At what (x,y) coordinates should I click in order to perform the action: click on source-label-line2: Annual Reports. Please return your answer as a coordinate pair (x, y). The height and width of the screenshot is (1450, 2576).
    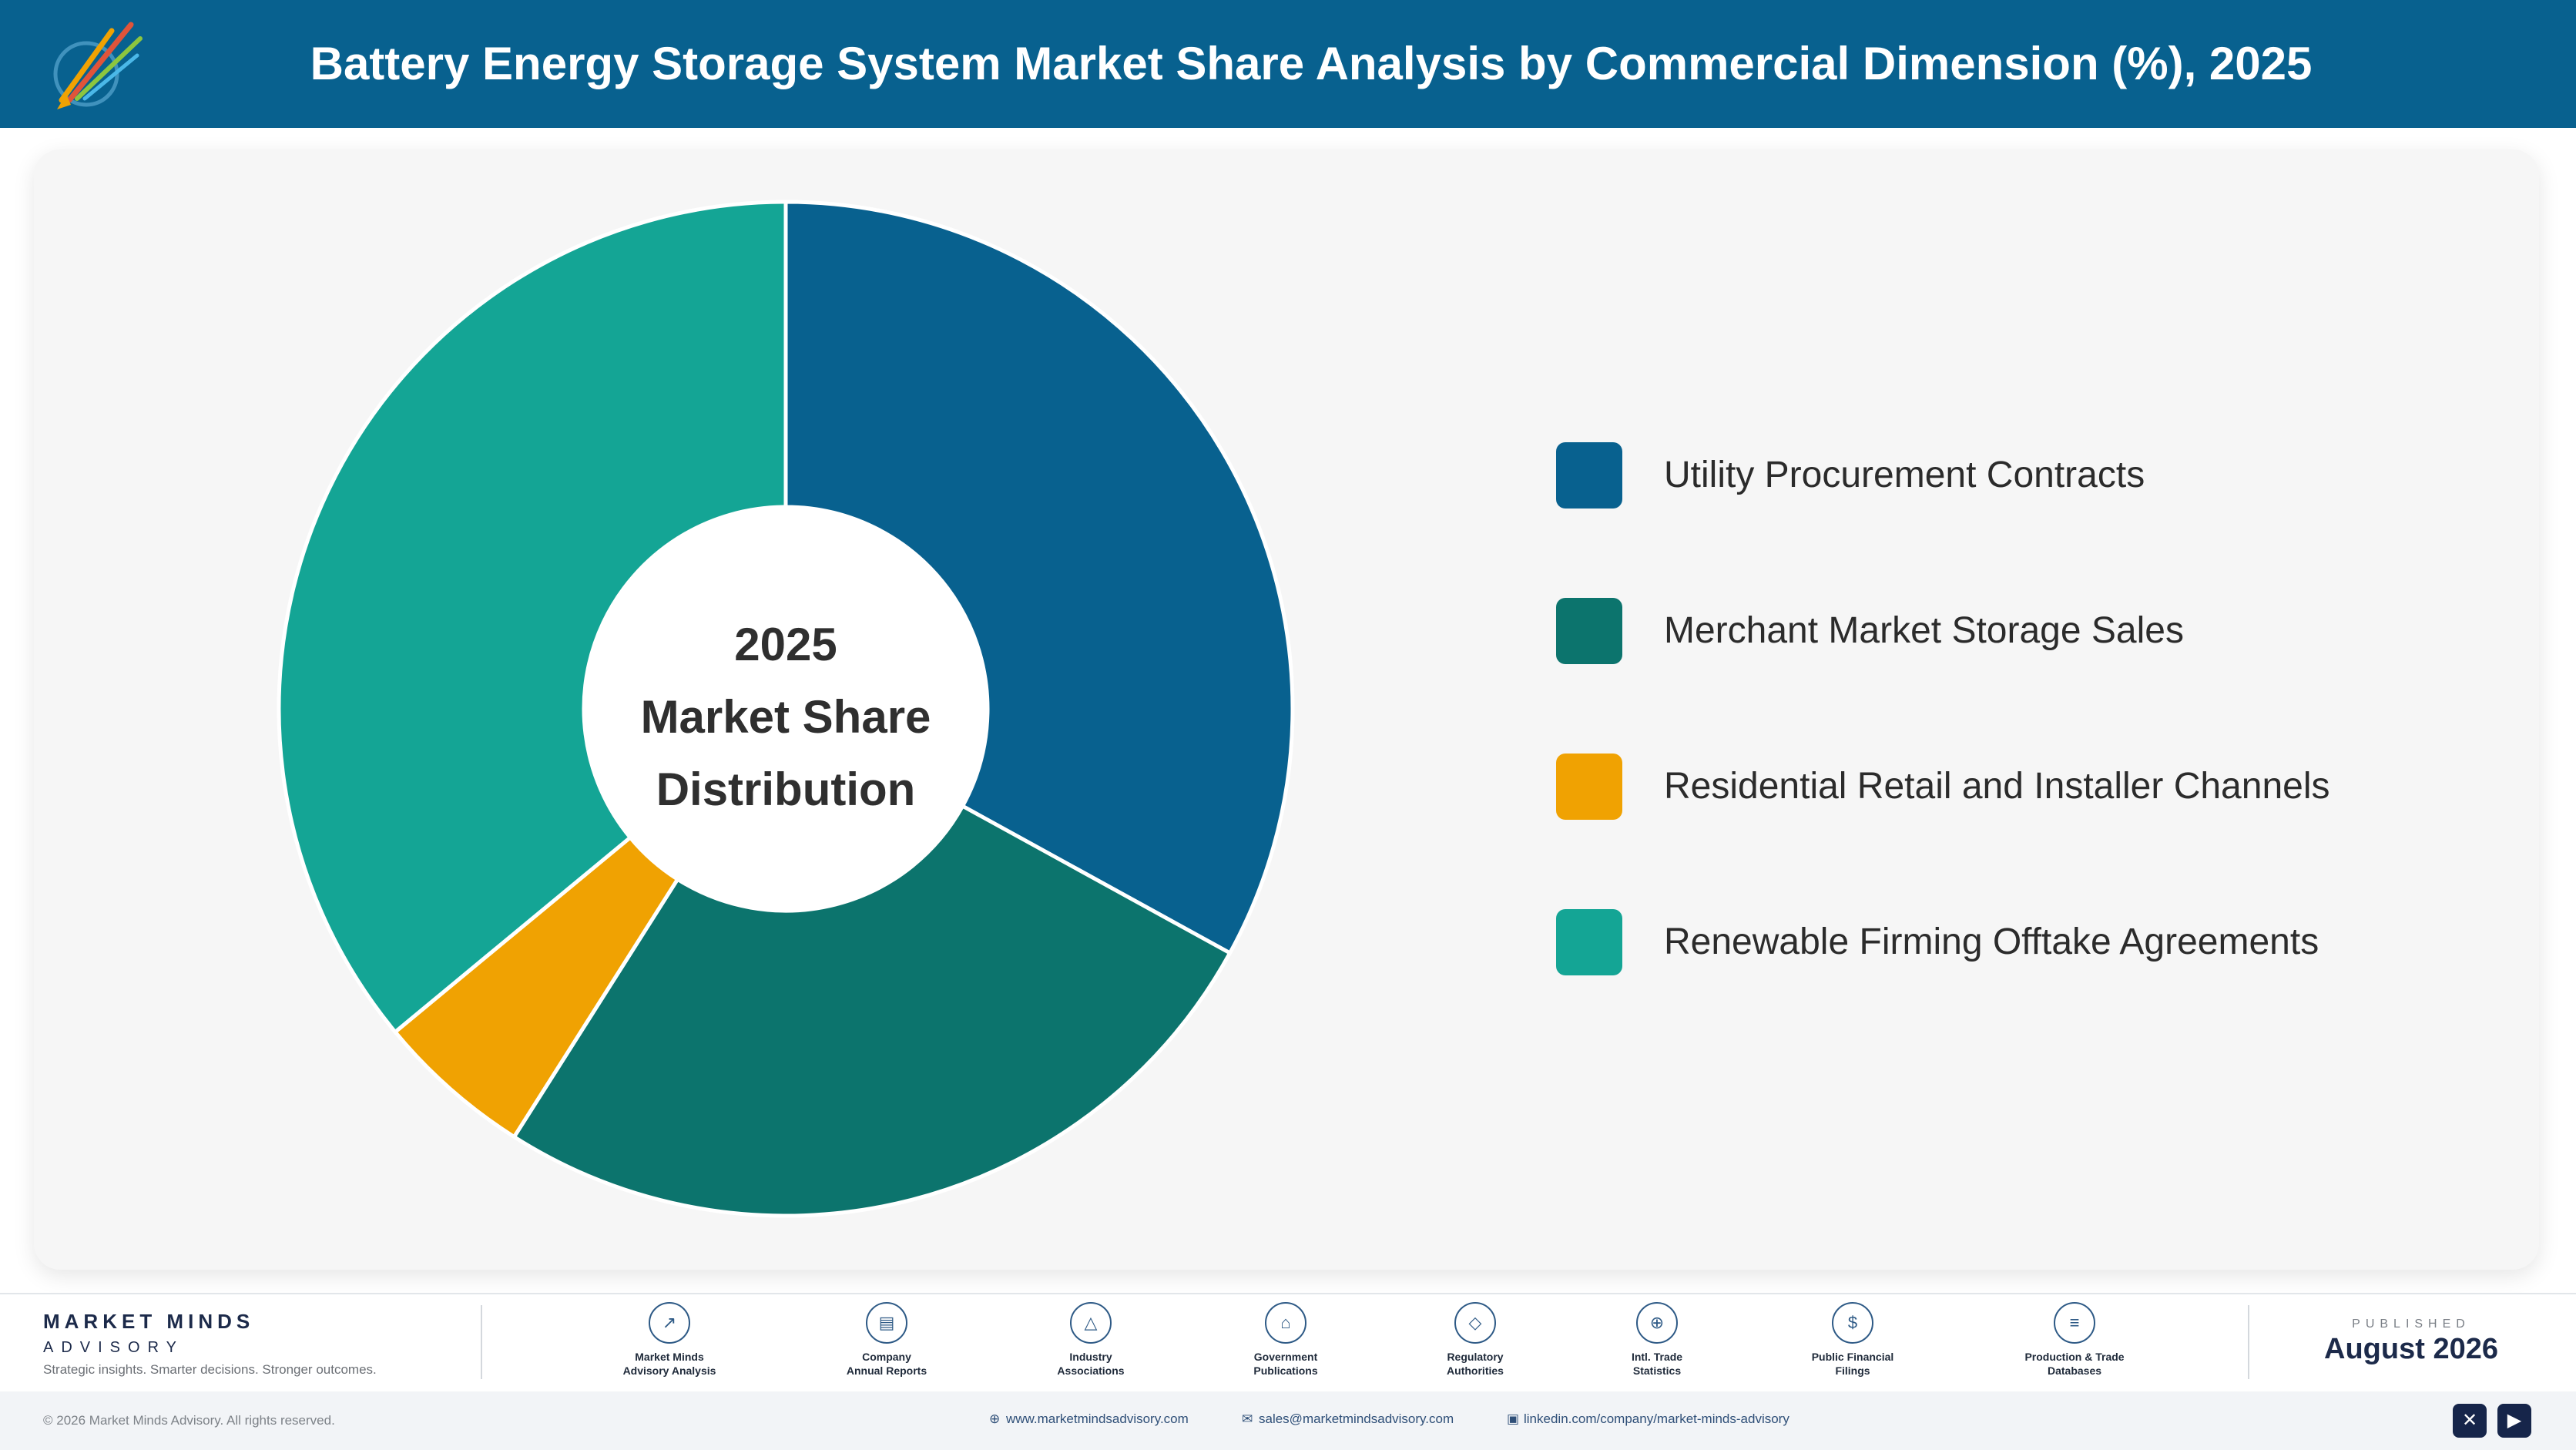
    Looking at the image, I should click on (887, 1371).